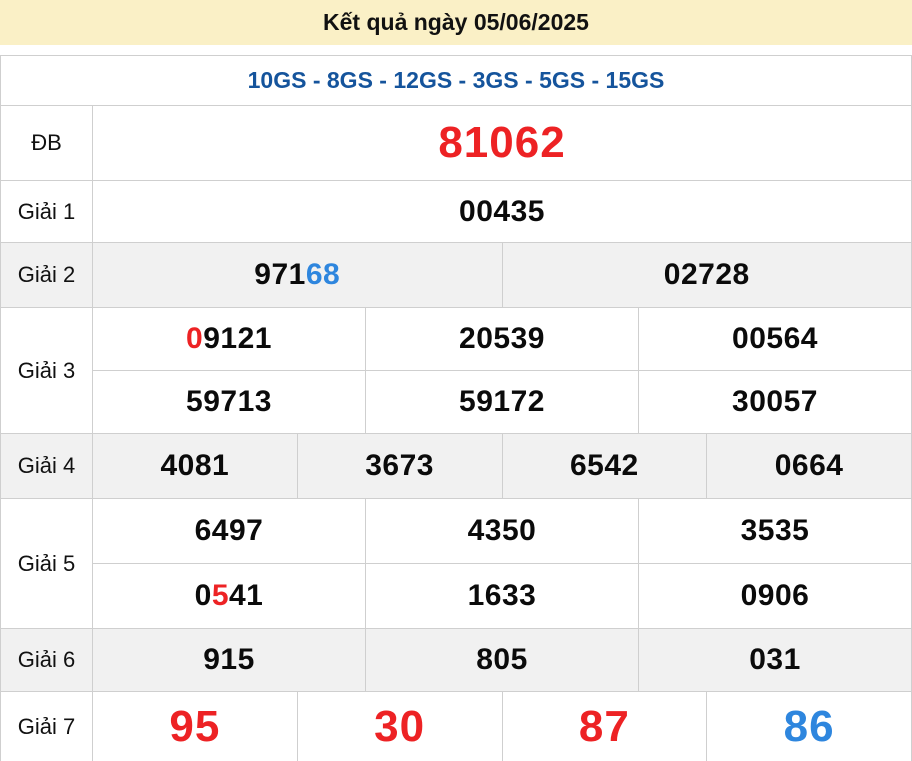  I want to click on station-list-text: 10GS - 8GS - 12GS - 3GS - 5GS - 15GS, so click(456, 80).